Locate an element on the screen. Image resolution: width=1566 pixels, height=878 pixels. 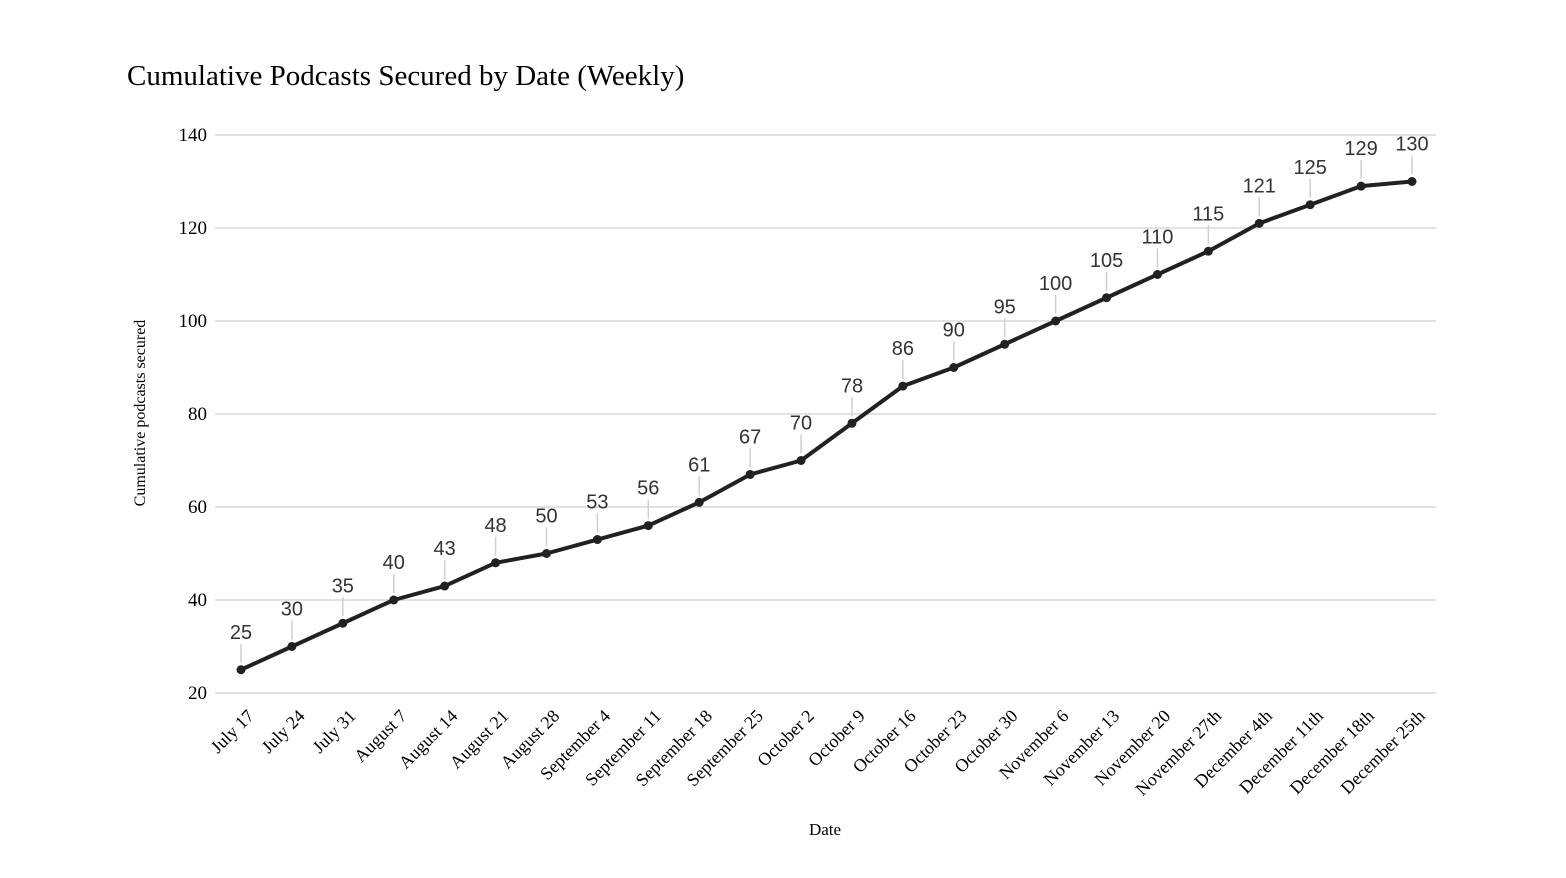
y-axis-tick-label: 20 is located at coordinates (197, 693).